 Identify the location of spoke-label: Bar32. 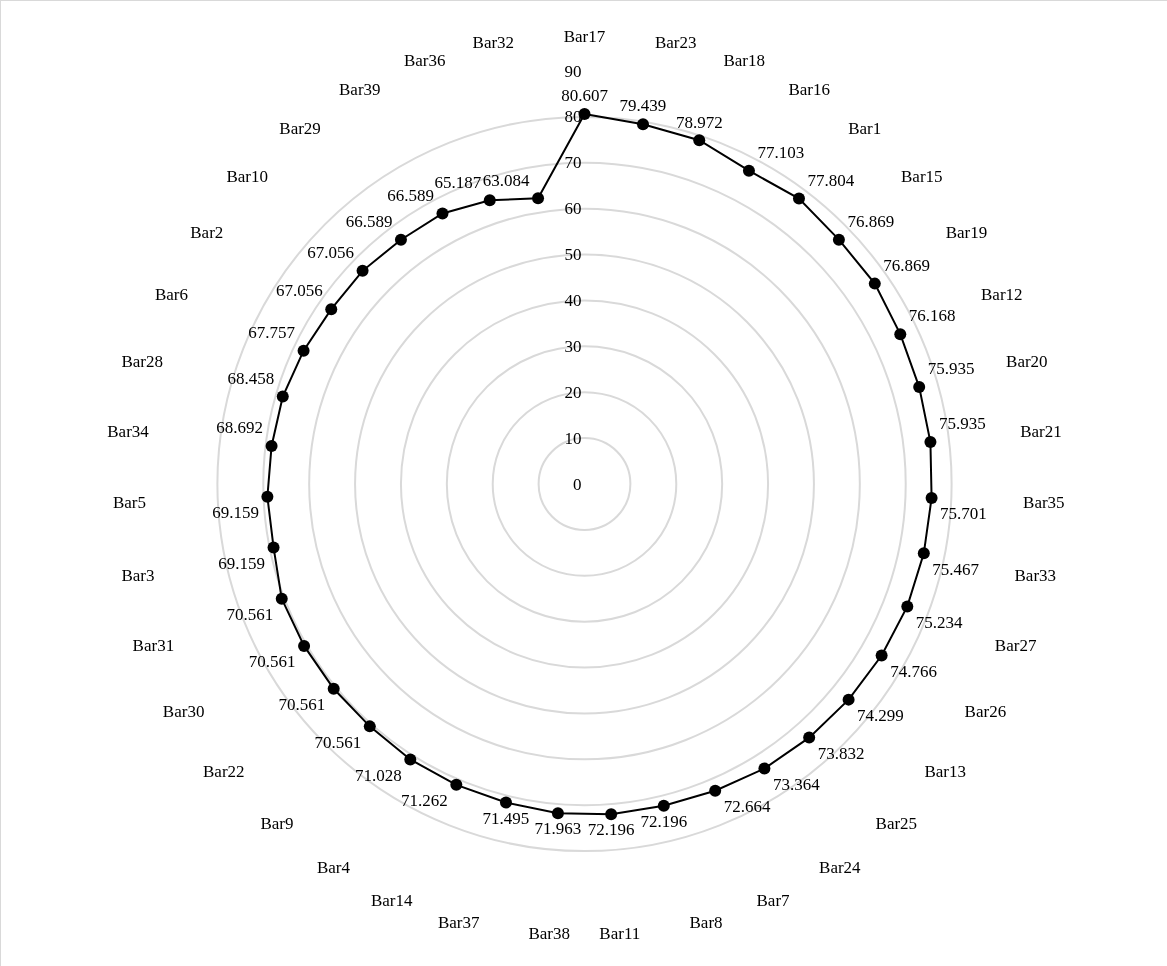
(493, 43).